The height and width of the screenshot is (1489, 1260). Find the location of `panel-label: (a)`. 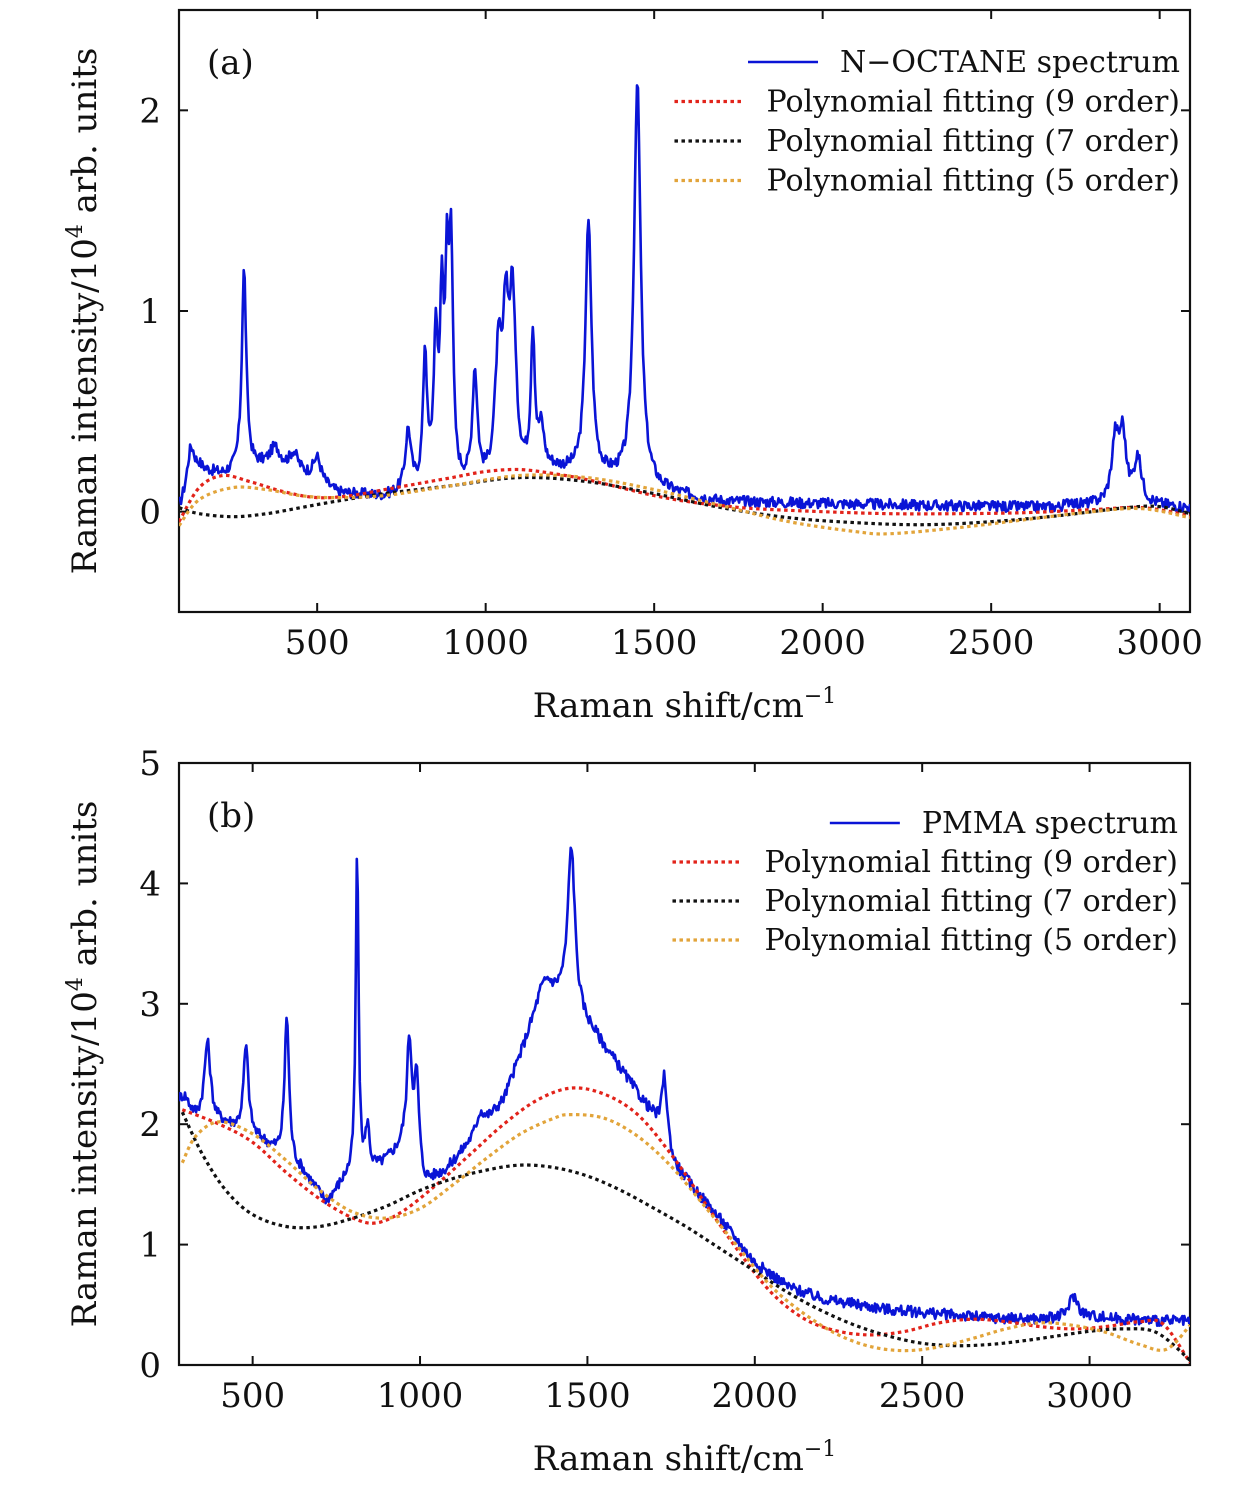

panel-label: (a) is located at coordinates (230, 63).